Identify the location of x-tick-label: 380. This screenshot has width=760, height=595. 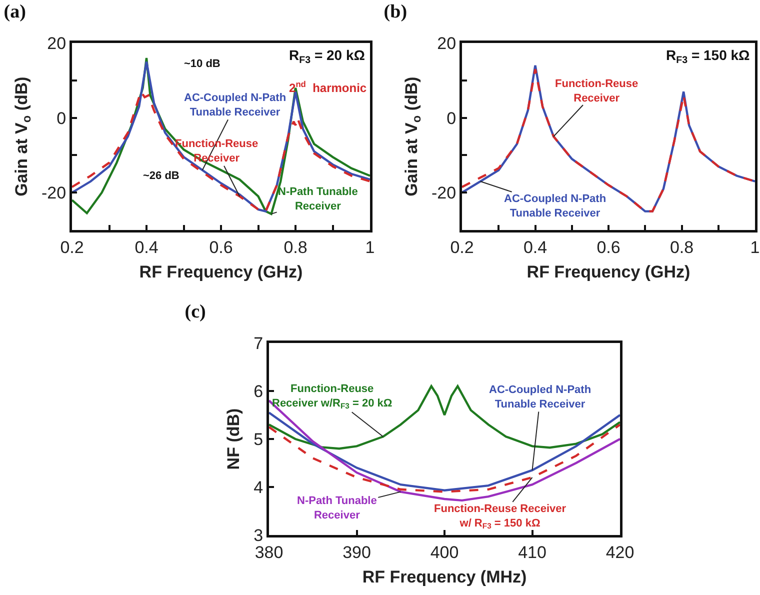
(269, 552).